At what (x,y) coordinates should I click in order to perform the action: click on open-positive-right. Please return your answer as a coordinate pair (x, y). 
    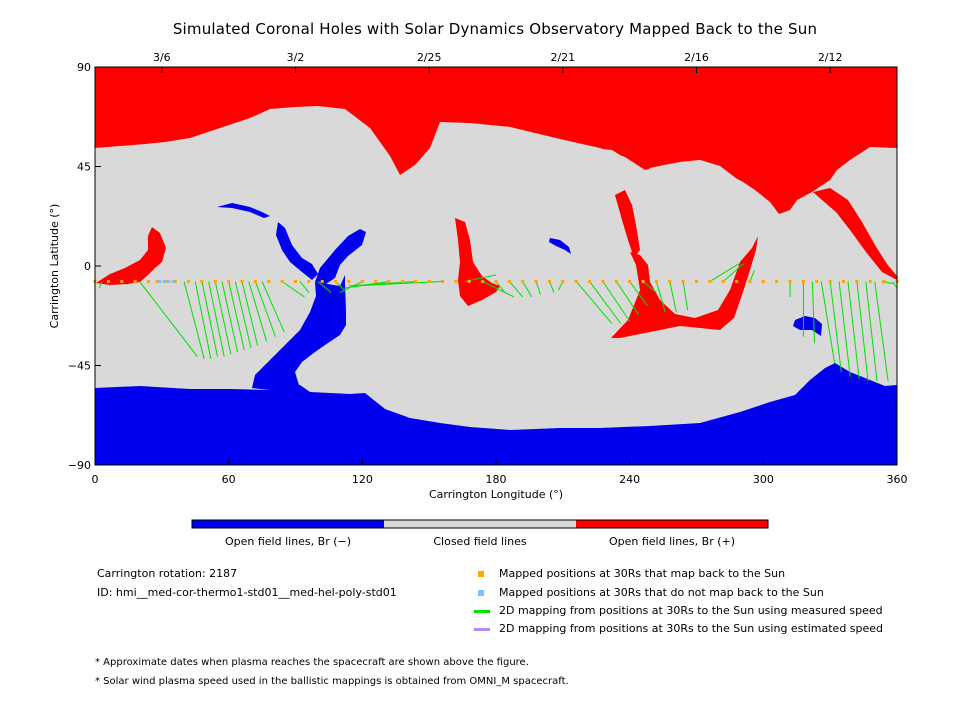
    Looking at the image, I should click on (684, 287).